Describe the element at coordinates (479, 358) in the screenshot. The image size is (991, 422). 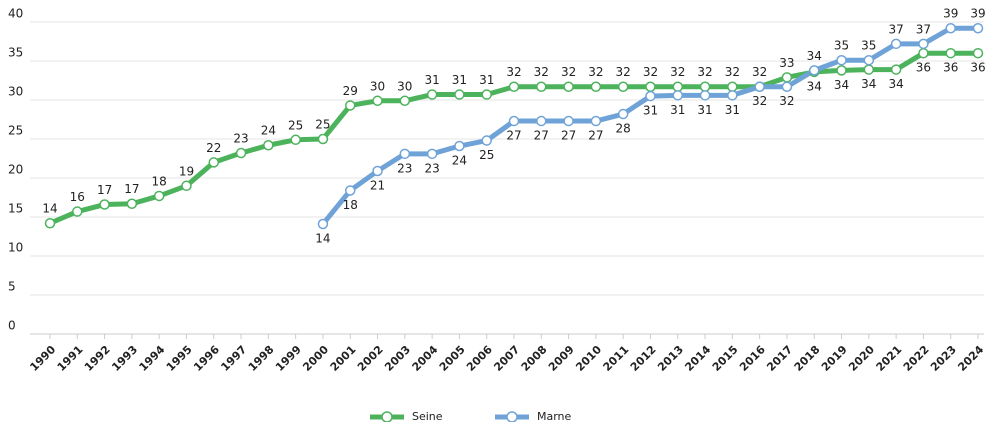
I see `x-tick-label: 2006` at that location.